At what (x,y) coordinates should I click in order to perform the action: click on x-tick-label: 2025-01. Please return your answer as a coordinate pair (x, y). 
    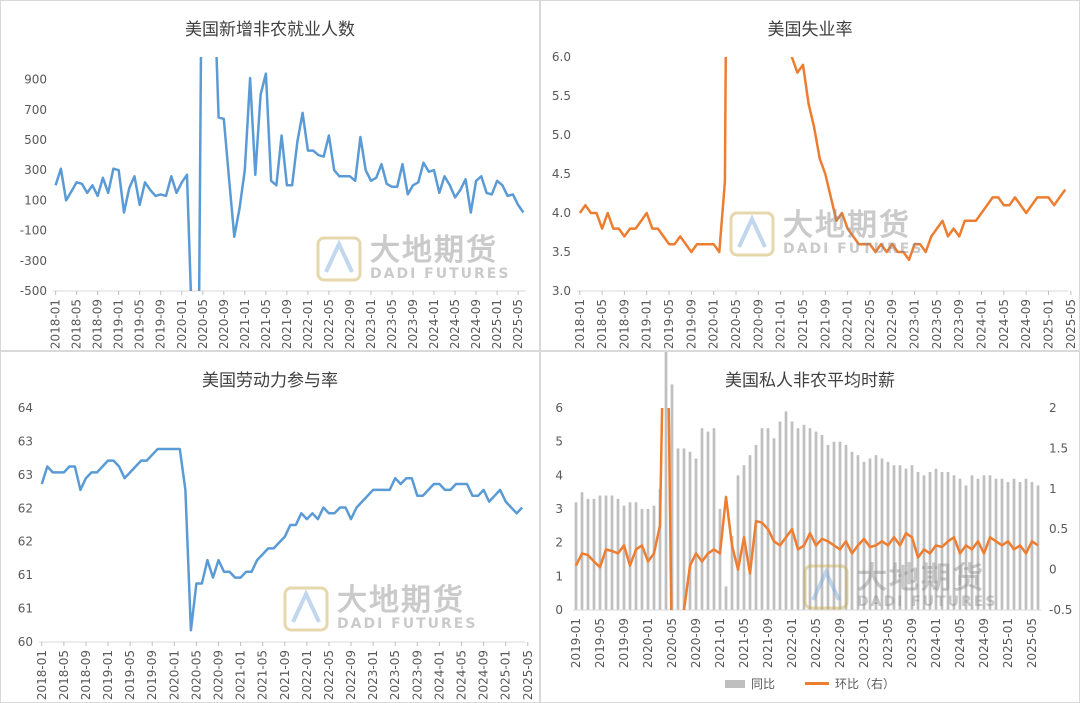
    Looking at the image, I should click on (506, 675).